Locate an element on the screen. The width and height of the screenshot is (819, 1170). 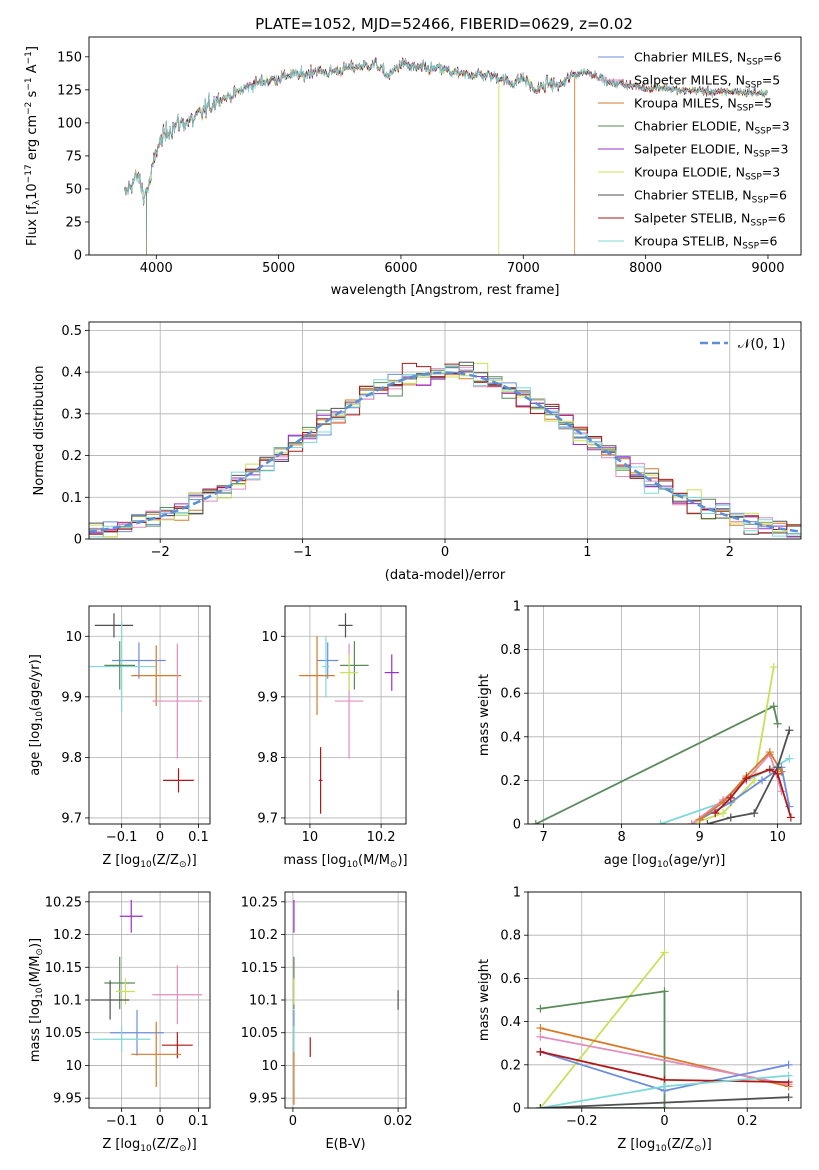
normal-curve is located at coordinates (445, 452).